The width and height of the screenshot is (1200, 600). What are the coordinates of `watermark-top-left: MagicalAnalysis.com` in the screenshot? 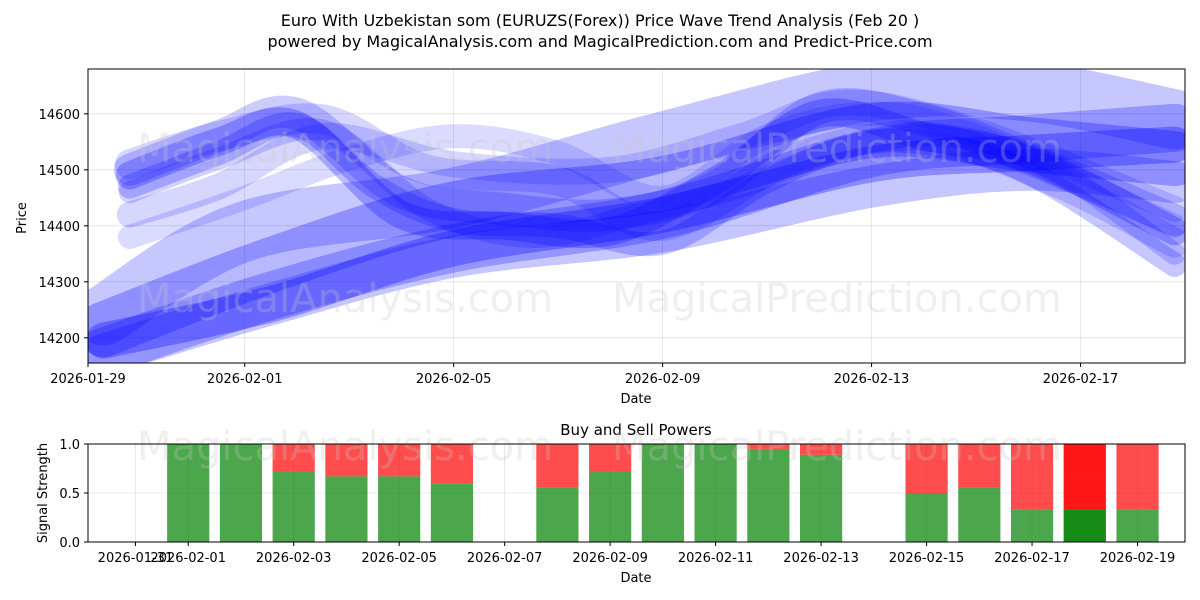 It's located at (345, 149).